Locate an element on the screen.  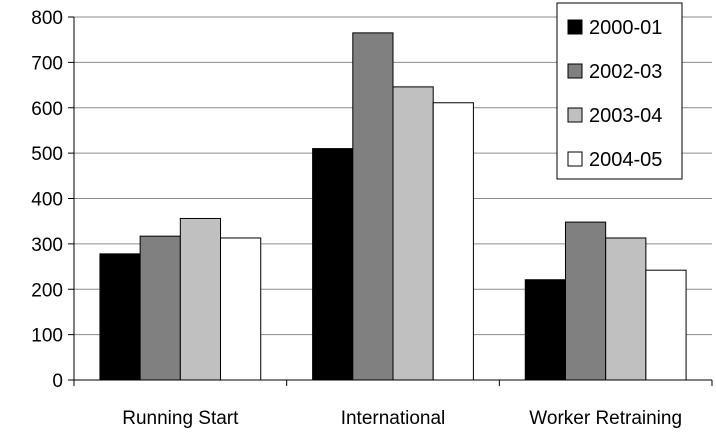
bar-2000-01-worker-retraining is located at coordinates (545, 330).